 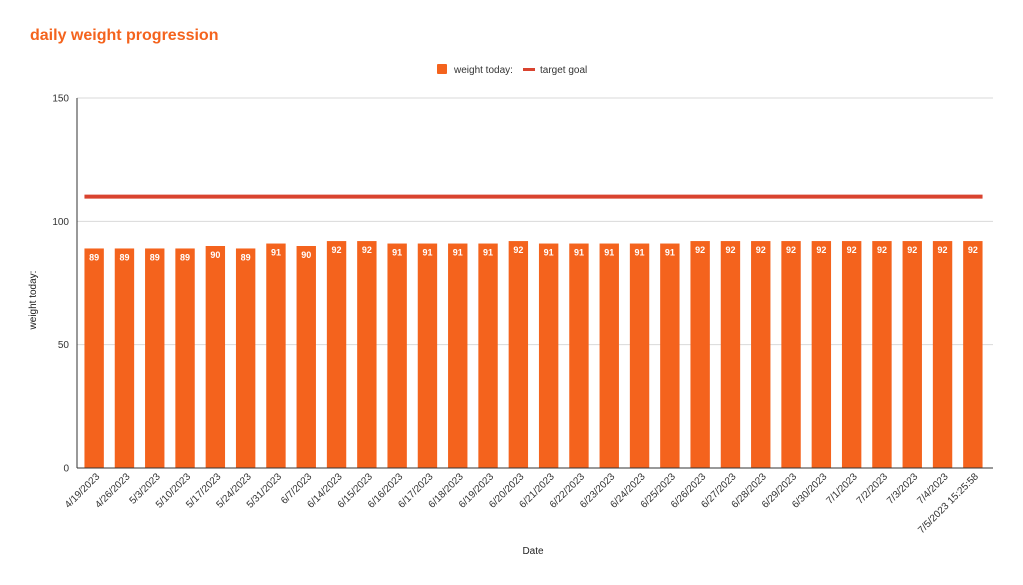 What do you see at coordinates (60, 222) in the screenshot?
I see `y-tick-label: 100` at bounding box center [60, 222].